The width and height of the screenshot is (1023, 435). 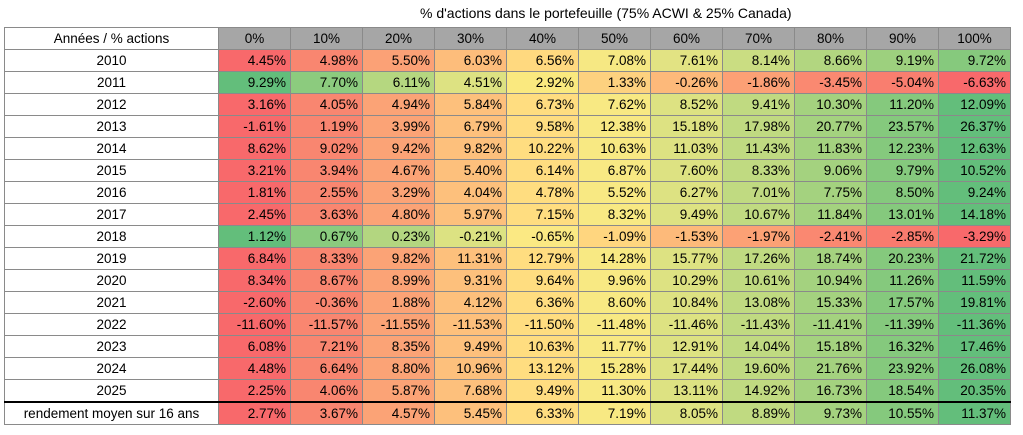 What do you see at coordinates (326, 413) in the screenshot?
I see `table-cell: 3.67%` at bounding box center [326, 413].